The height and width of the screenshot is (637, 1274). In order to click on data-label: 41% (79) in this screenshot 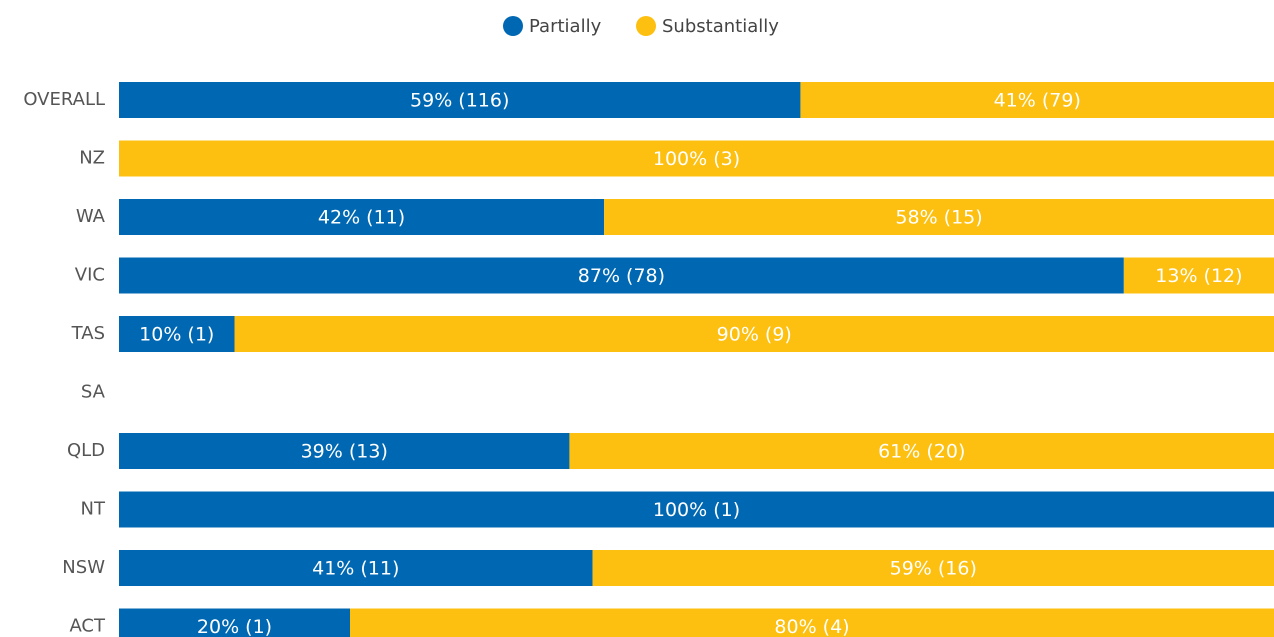, I will do `click(1037, 101)`.